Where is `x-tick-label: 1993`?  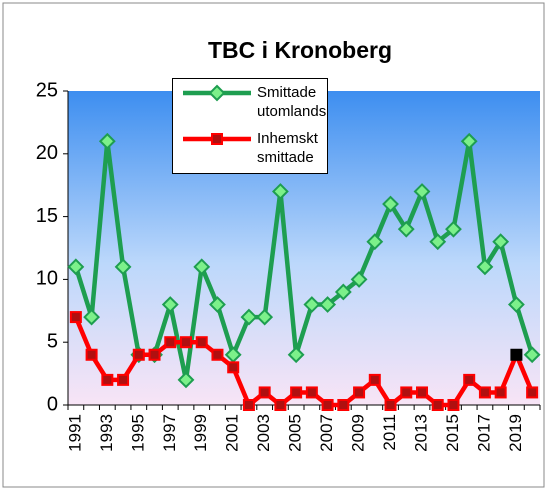 x-tick-label: 1993 is located at coordinates (106, 433).